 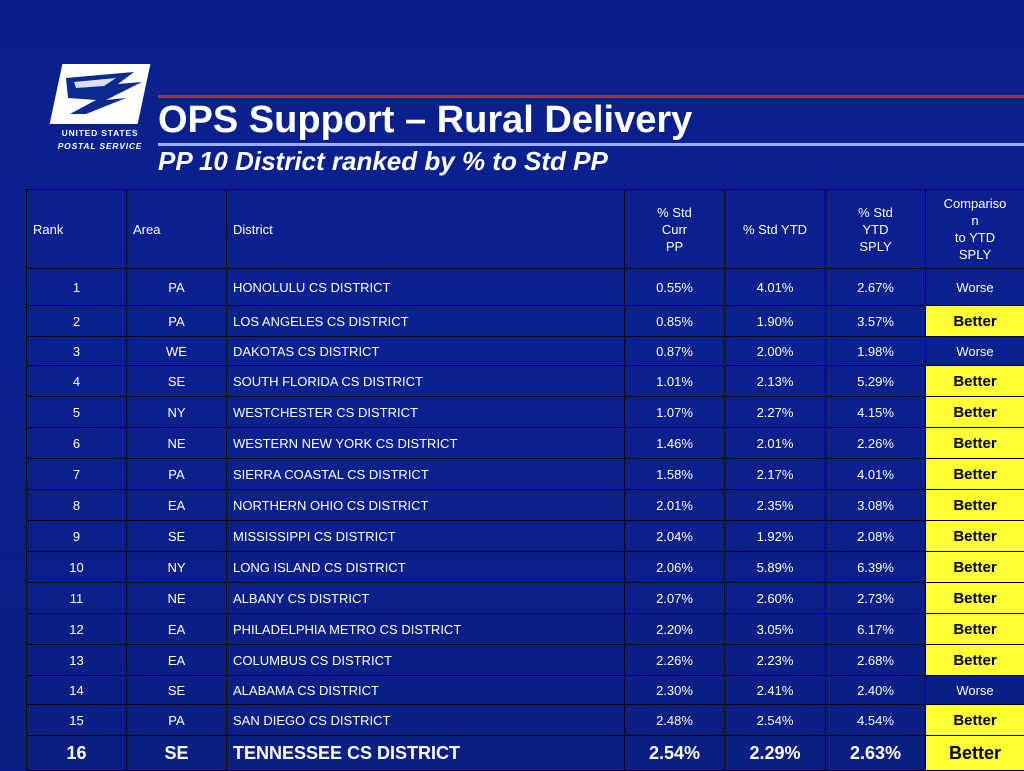 What do you see at coordinates (675, 720) in the screenshot?
I see `std-curr-pp-cell: 2.48%` at bounding box center [675, 720].